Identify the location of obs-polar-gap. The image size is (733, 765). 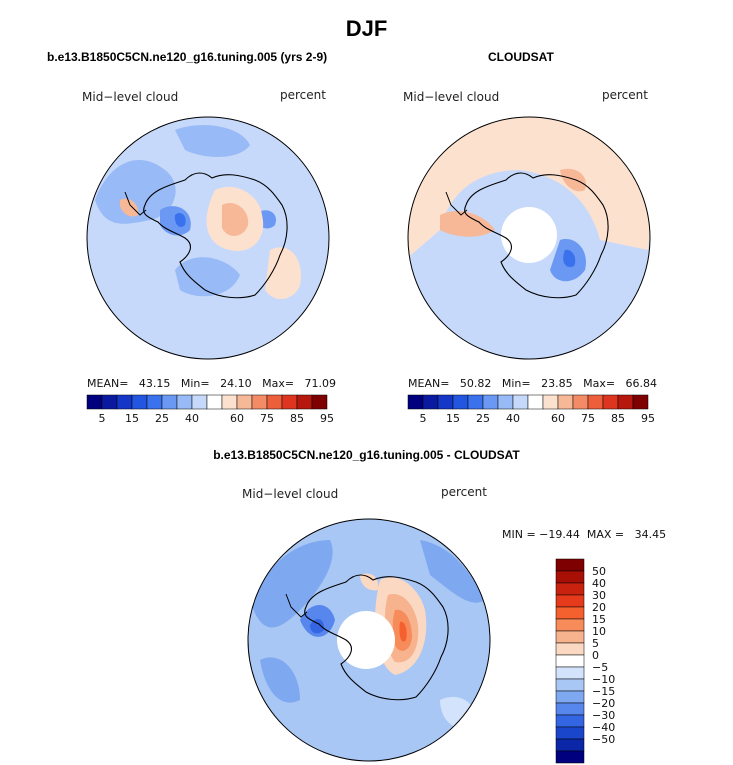
(529, 235).